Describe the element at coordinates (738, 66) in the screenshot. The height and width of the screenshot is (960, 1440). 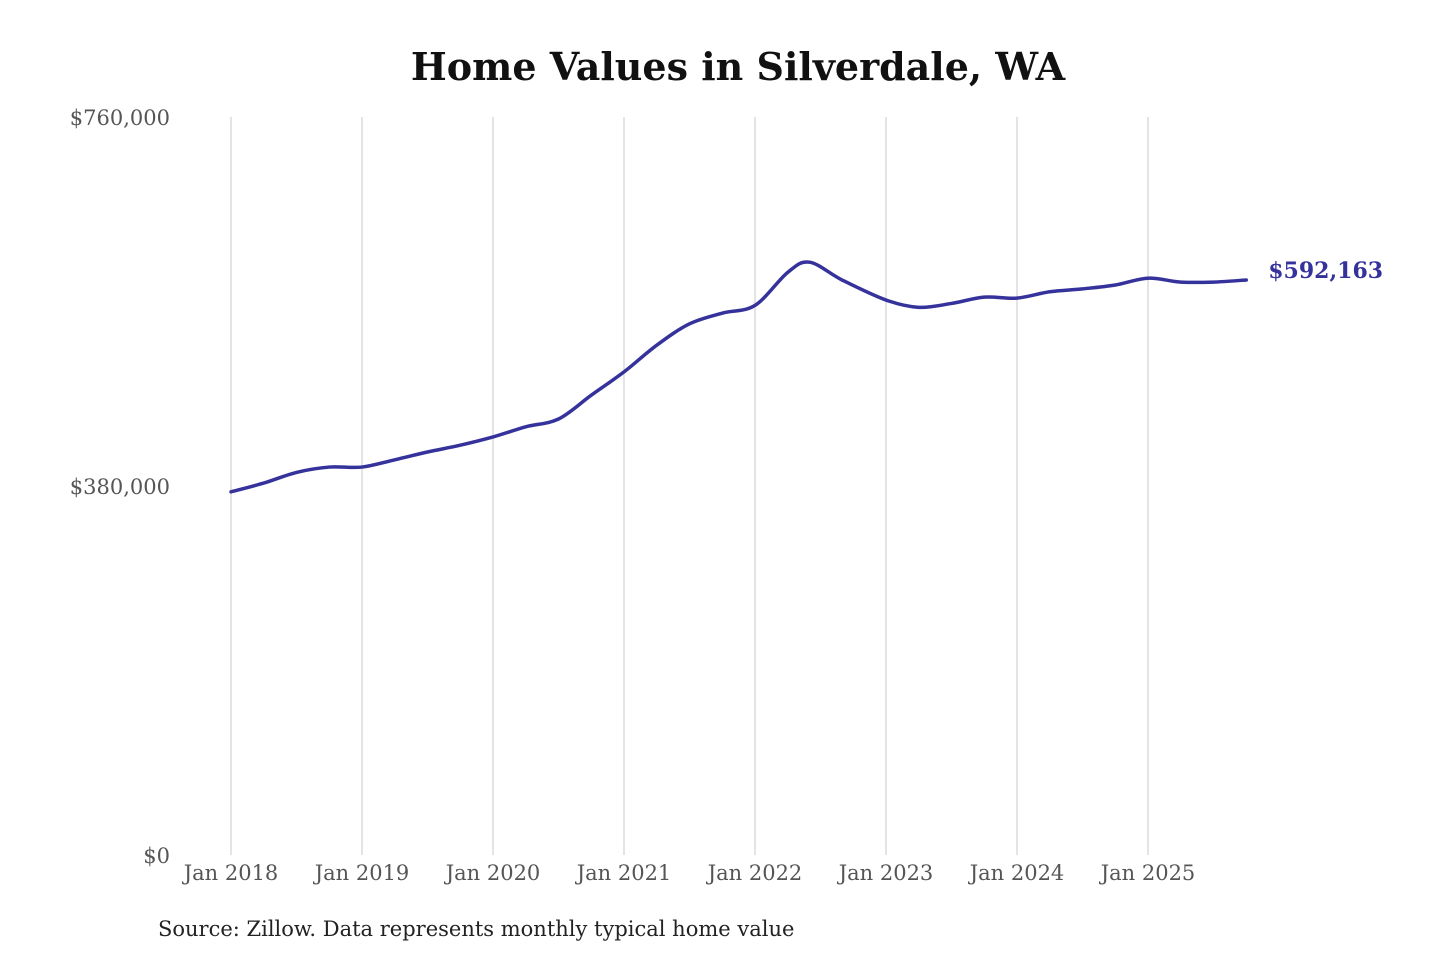
I see `chart-title: Home Values in Silverdale, WA` at that location.